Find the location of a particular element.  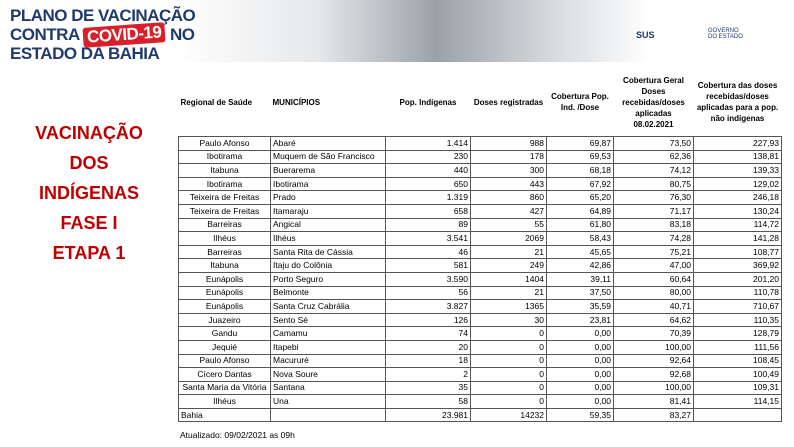

table-cell: 249 is located at coordinates (508, 265).